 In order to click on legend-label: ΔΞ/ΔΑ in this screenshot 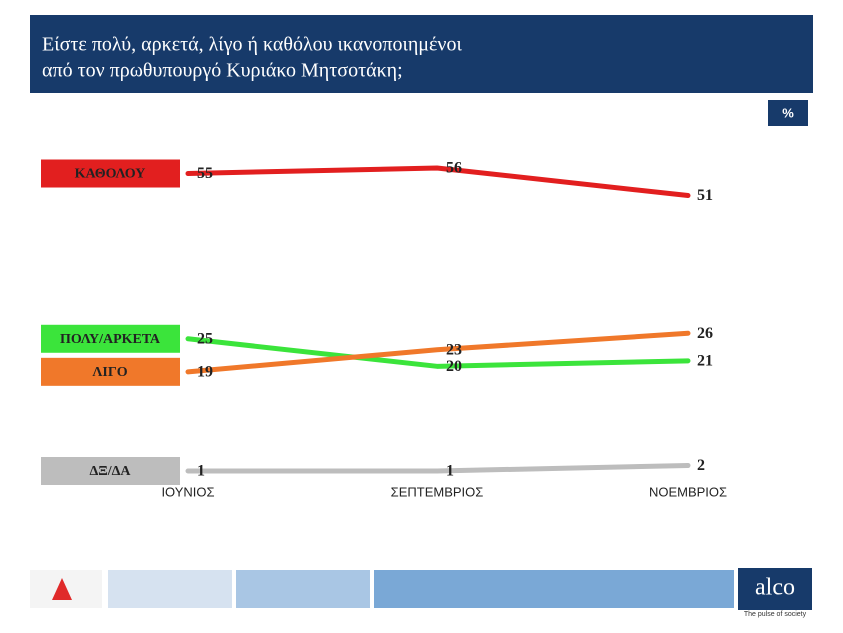, I will do `click(110, 471)`.